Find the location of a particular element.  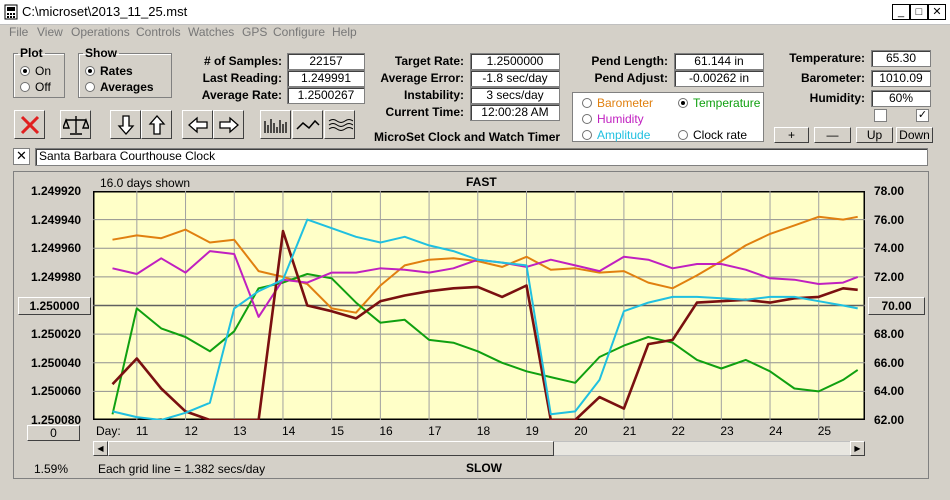

menu-view: View is located at coordinates (50, 32).